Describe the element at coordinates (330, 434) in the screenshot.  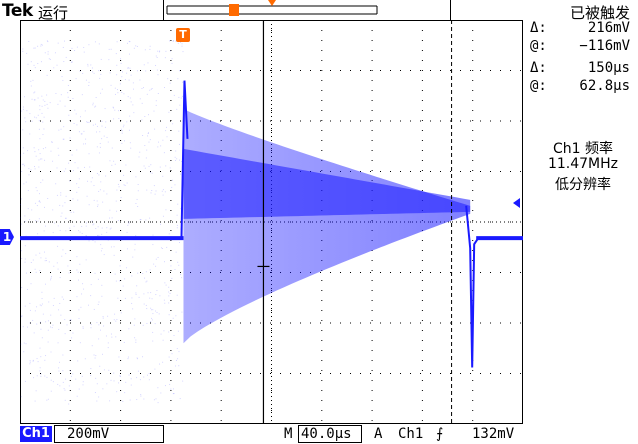
I see `time-per-div: 40.0μs` at that location.